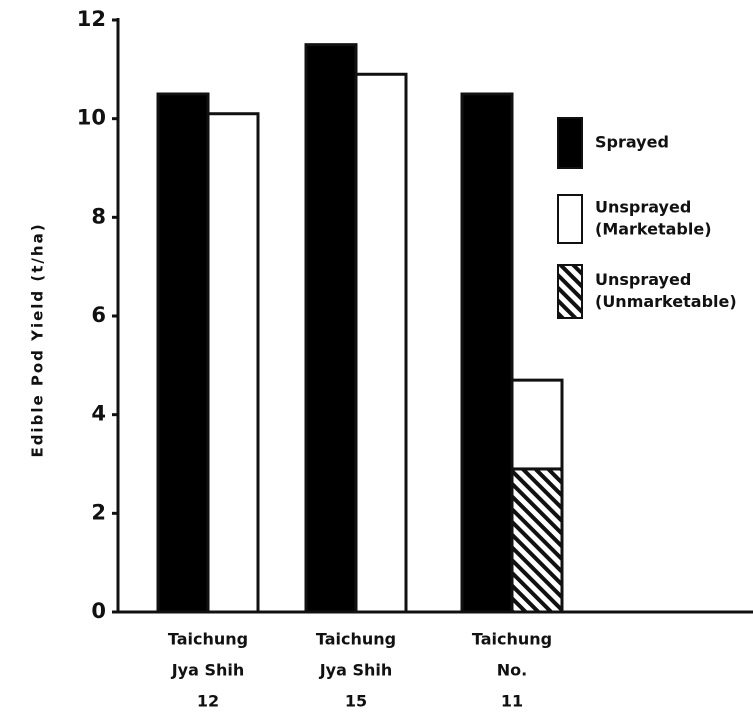 The height and width of the screenshot is (715, 753). What do you see at coordinates (632, 142) in the screenshot?
I see `legend-label: Sprayed` at bounding box center [632, 142].